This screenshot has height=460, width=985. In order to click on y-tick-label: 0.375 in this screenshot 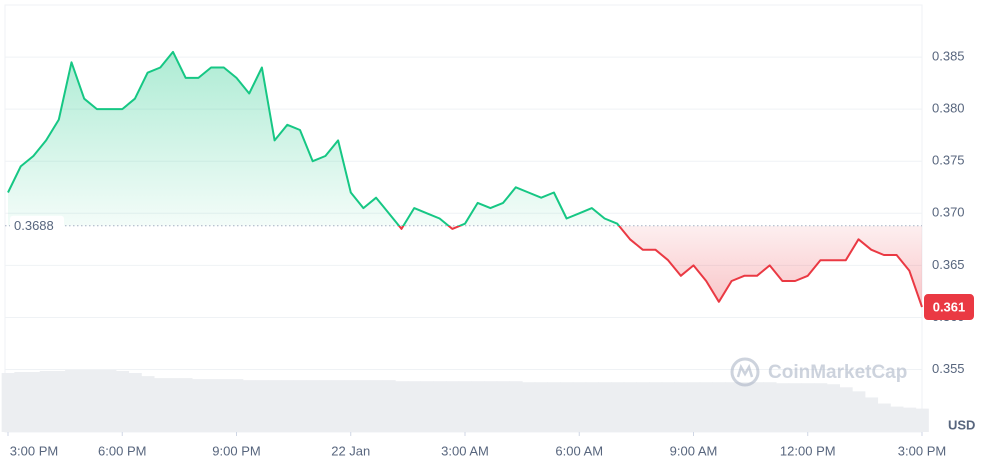, I will do `click(948, 160)`.